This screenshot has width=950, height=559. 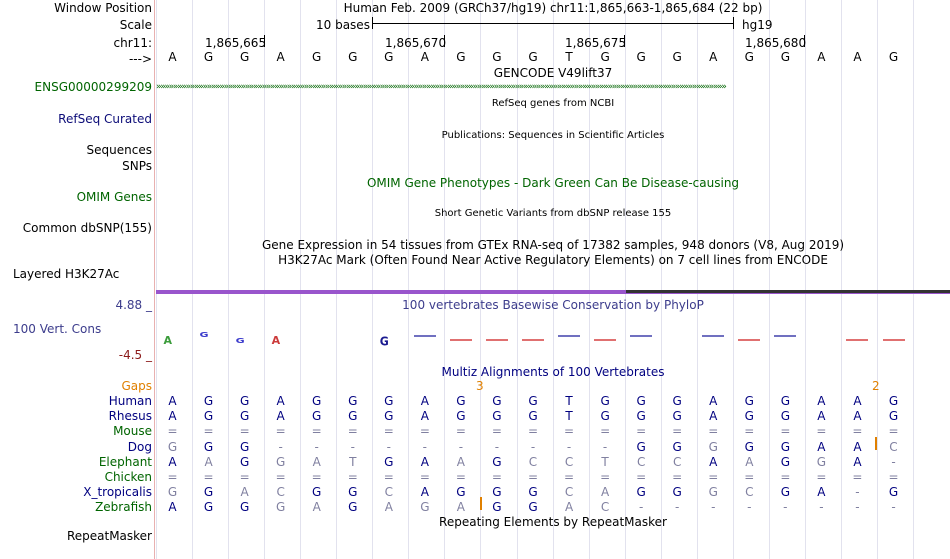 What do you see at coordinates (130, 401) in the screenshot?
I see `species-label: Human` at bounding box center [130, 401].